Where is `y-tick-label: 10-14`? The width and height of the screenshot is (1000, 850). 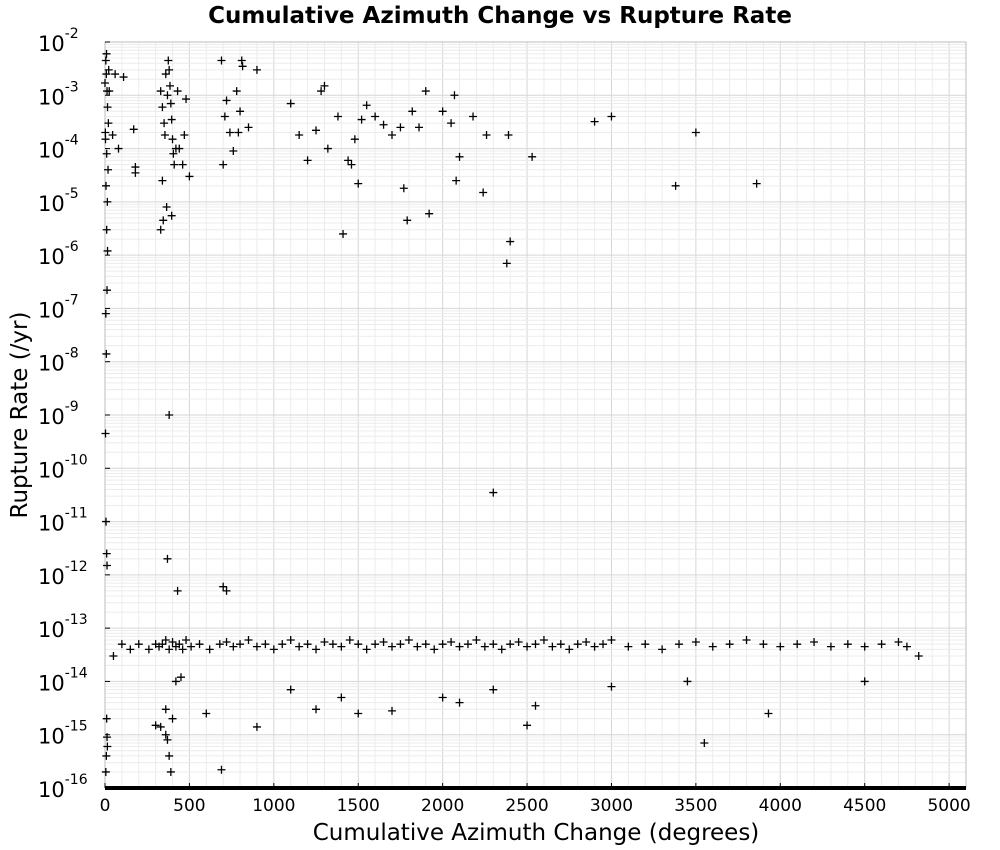 y-tick-label: 10-14 is located at coordinates (63, 680).